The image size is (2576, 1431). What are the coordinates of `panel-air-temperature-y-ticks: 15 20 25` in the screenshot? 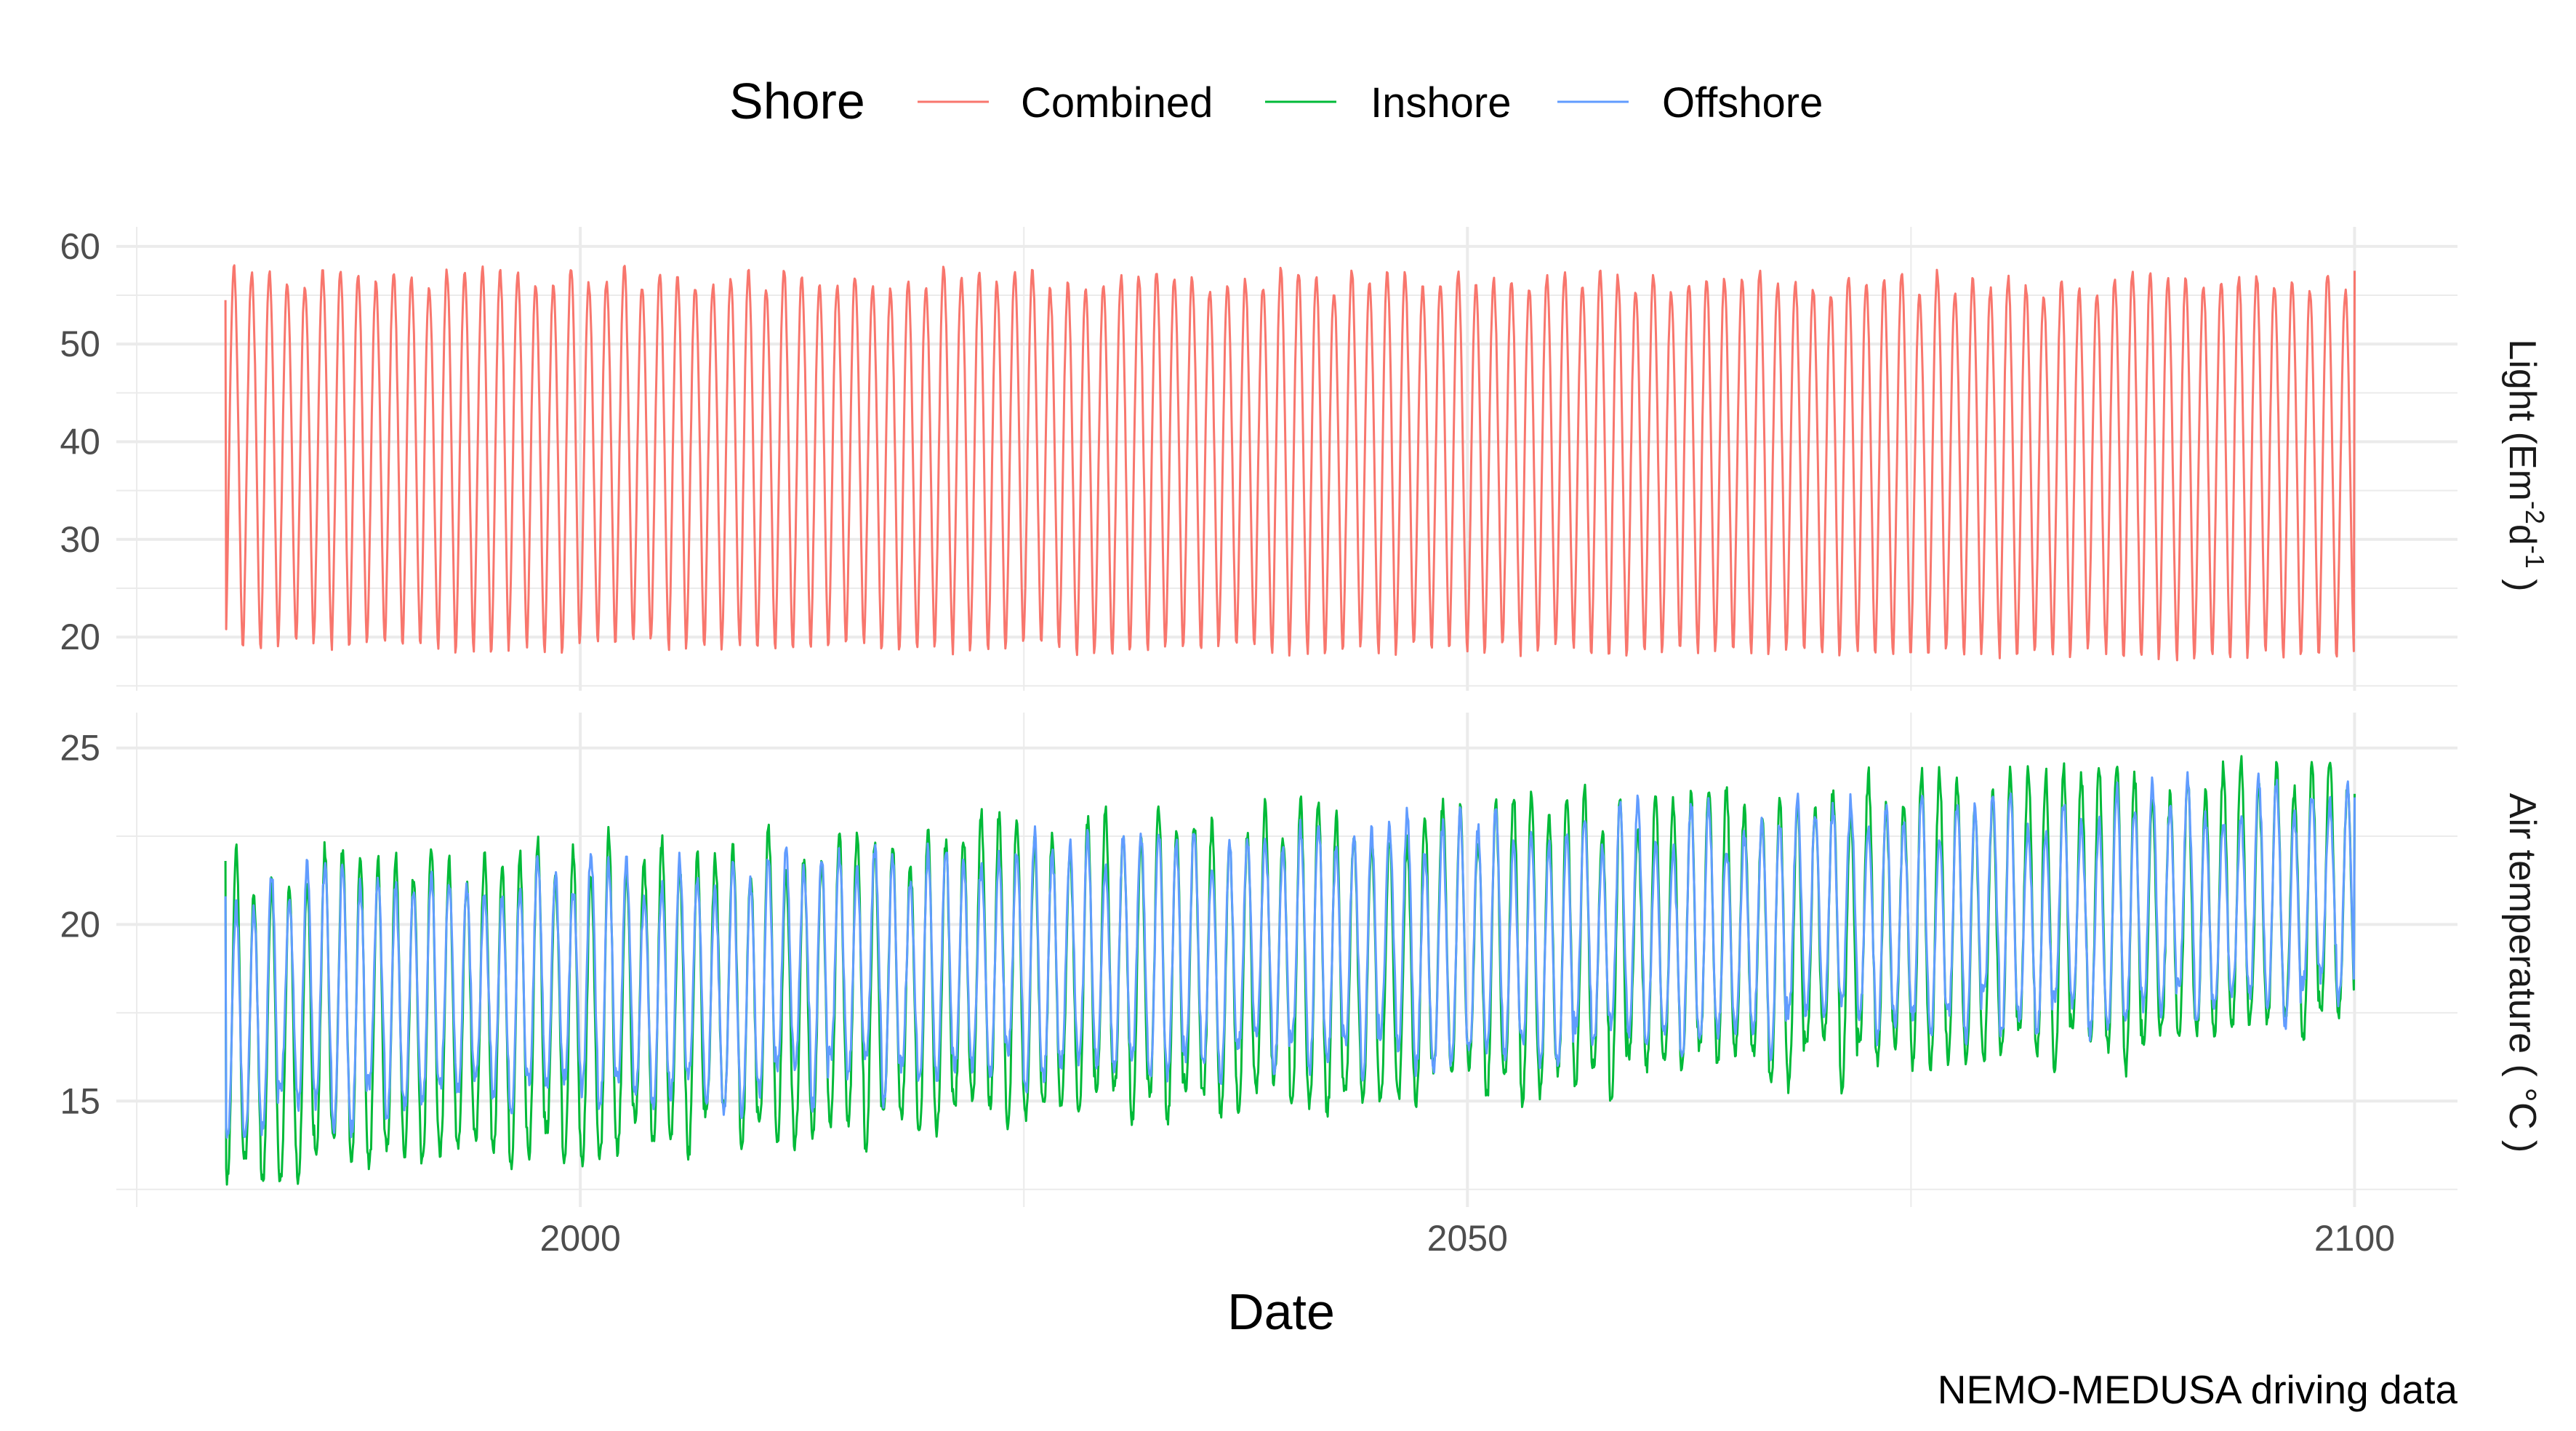 It's located at (80, 925).